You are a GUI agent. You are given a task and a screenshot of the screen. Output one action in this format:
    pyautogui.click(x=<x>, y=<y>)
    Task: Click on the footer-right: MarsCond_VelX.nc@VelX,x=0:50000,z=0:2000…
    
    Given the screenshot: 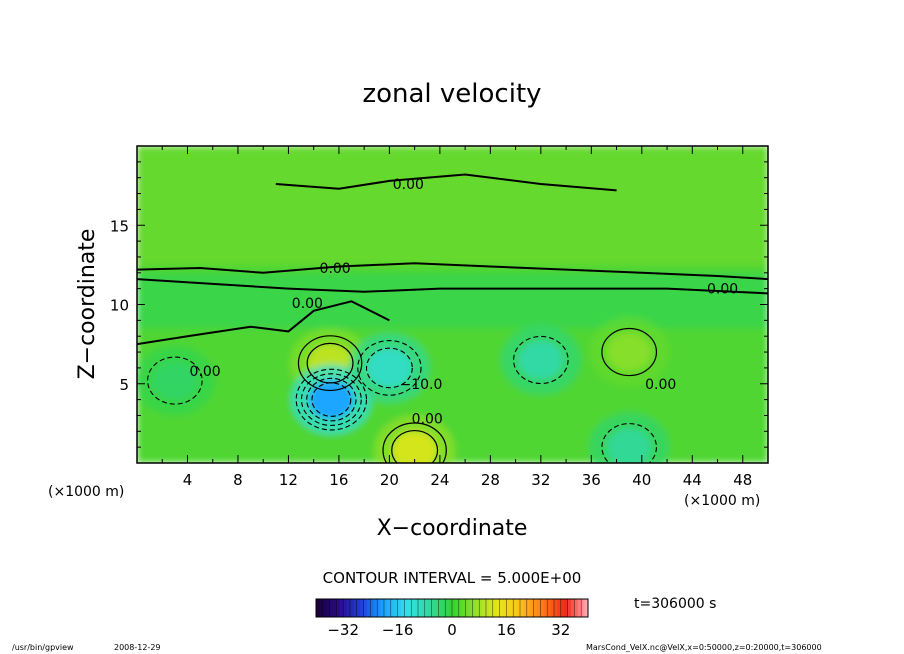 What is the action you would take?
    pyautogui.click(x=704, y=647)
    